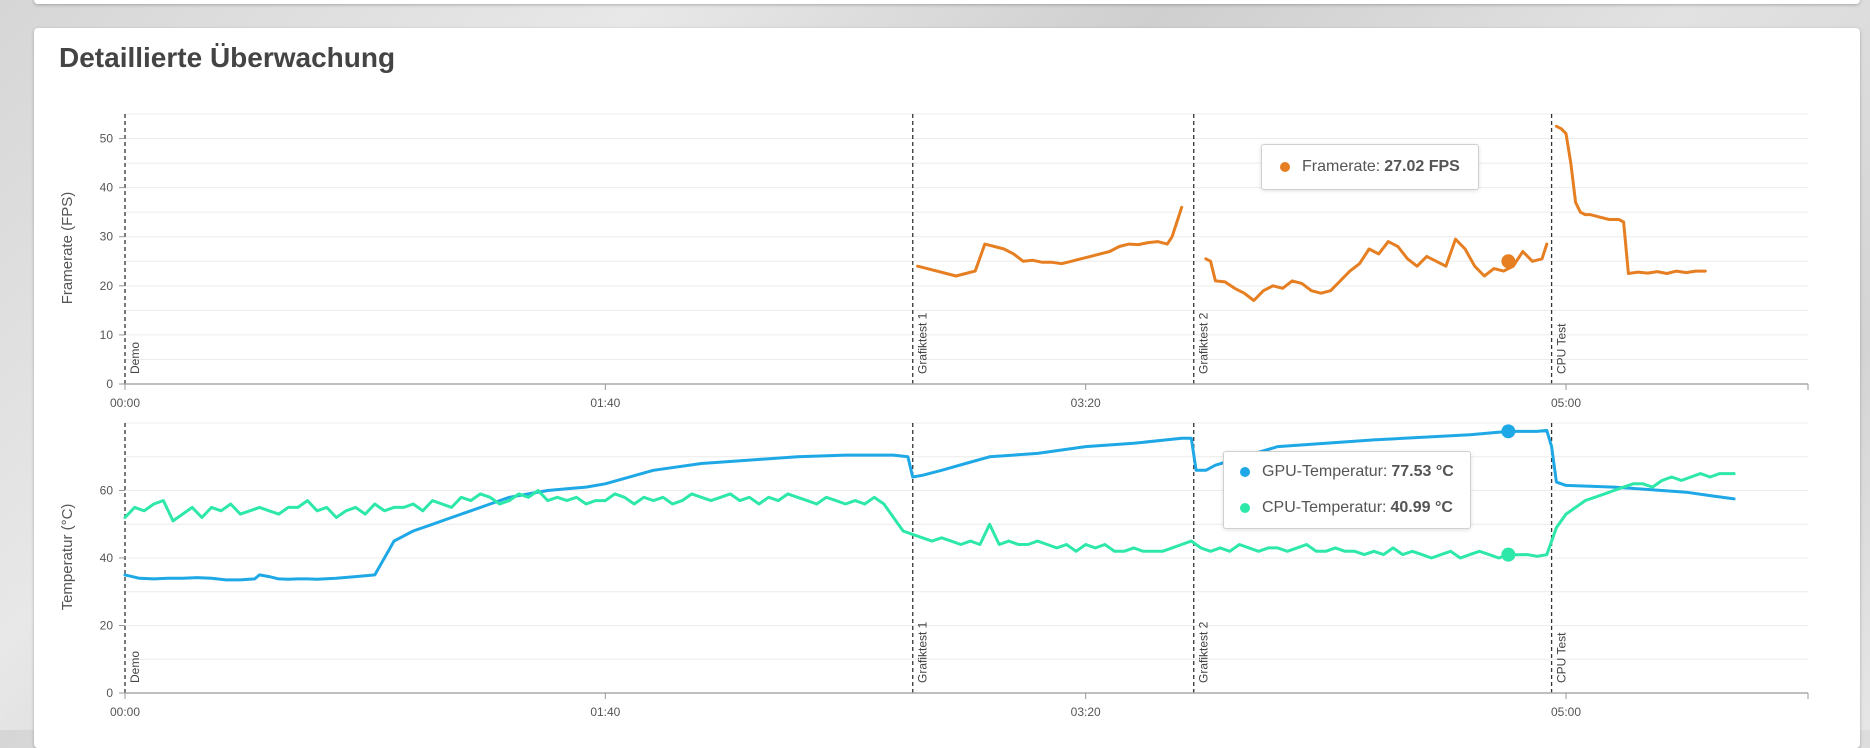 This screenshot has height=748, width=1870. Describe the element at coordinates (929, 516) in the screenshot. I see `series-line-cpu-temperatur` at that location.